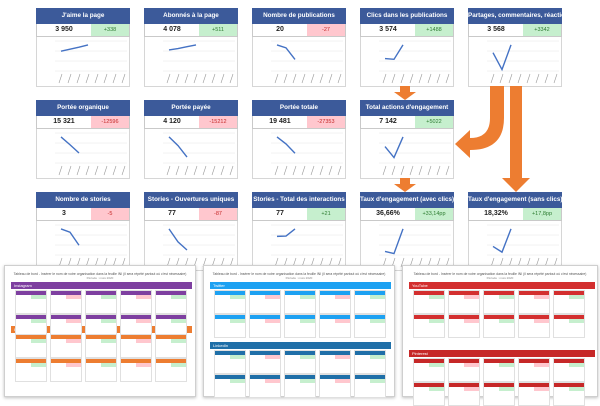 The width and height of the screenshot is (600, 406). I want to click on kpi-title: Portée payée, so click(191, 108).